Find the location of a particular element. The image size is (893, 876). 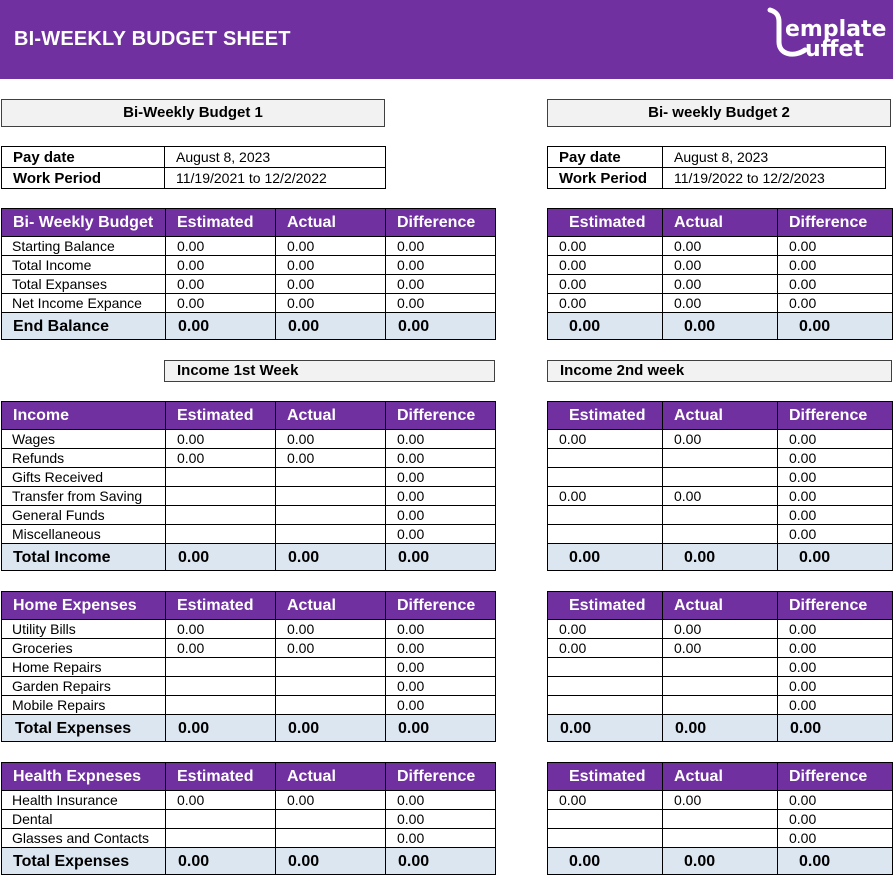

work-period-value: 11/19/2022 to 12/2/2023 is located at coordinates (774, 178).